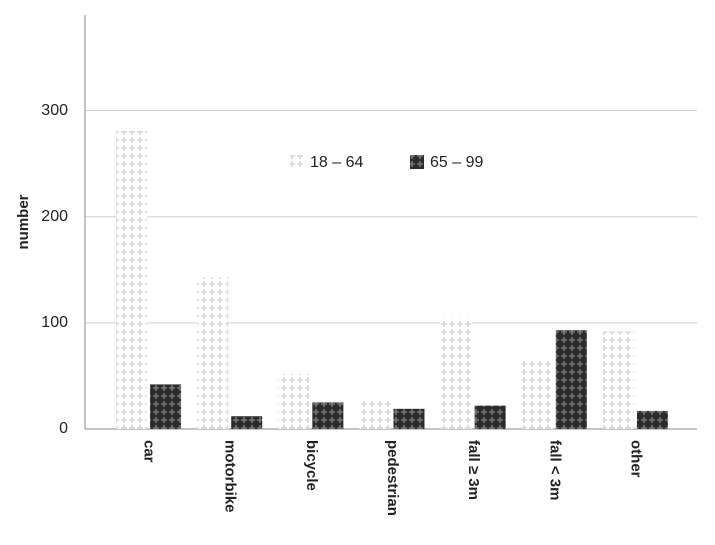 This screenshot has height=545, width=715. Describe the element at coordinates (336, 162) in the screenshot. I see `legend-label: 18 – 64` at that location.